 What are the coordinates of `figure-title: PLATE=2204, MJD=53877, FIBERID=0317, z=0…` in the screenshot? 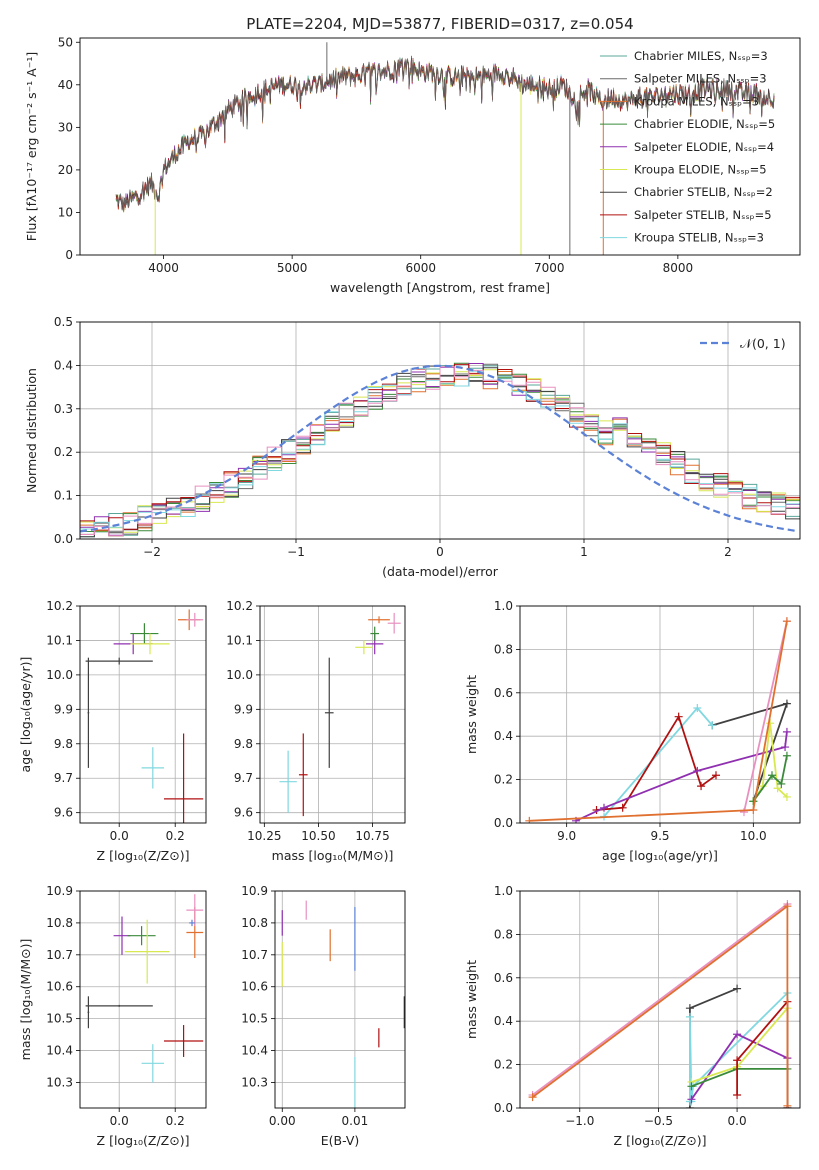 It's located at (439, 24).